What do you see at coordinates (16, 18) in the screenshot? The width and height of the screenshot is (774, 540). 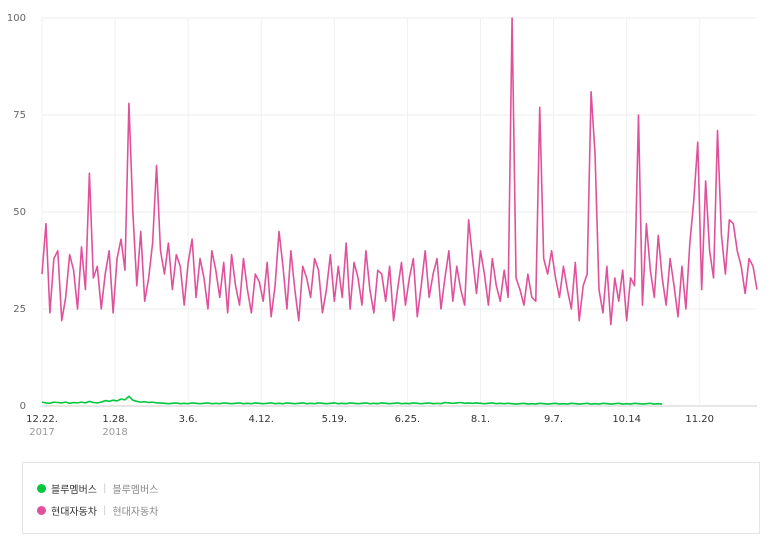 I see `y-tick-label: 100` at bounding box center [16, 18].